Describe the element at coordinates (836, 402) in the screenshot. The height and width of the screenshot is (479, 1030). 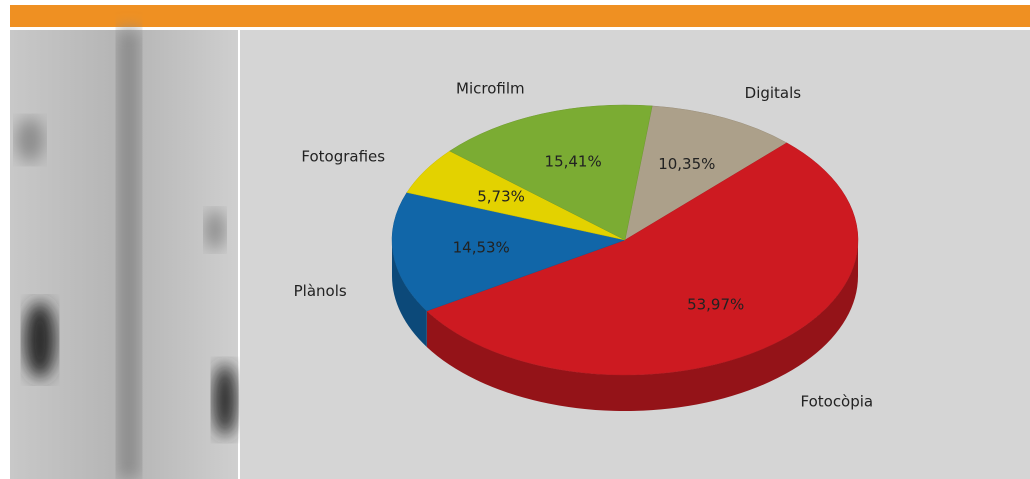
I see `category-label: Fotocòpia` at that location.